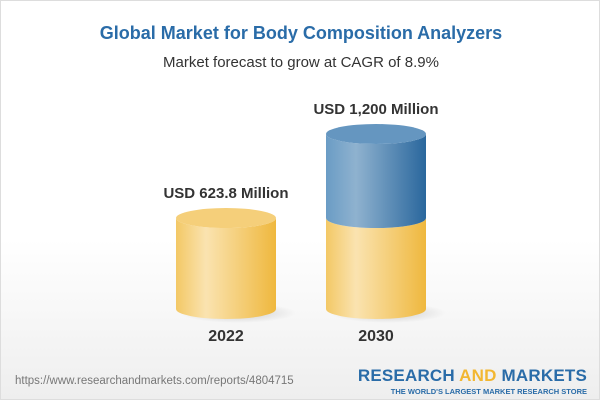 This screenshot has height=400, width=600. What do you see at coordinates (376, 336) in the screenshot?
I see `category-label-2030: 2030` at bounding box center [376, 336].